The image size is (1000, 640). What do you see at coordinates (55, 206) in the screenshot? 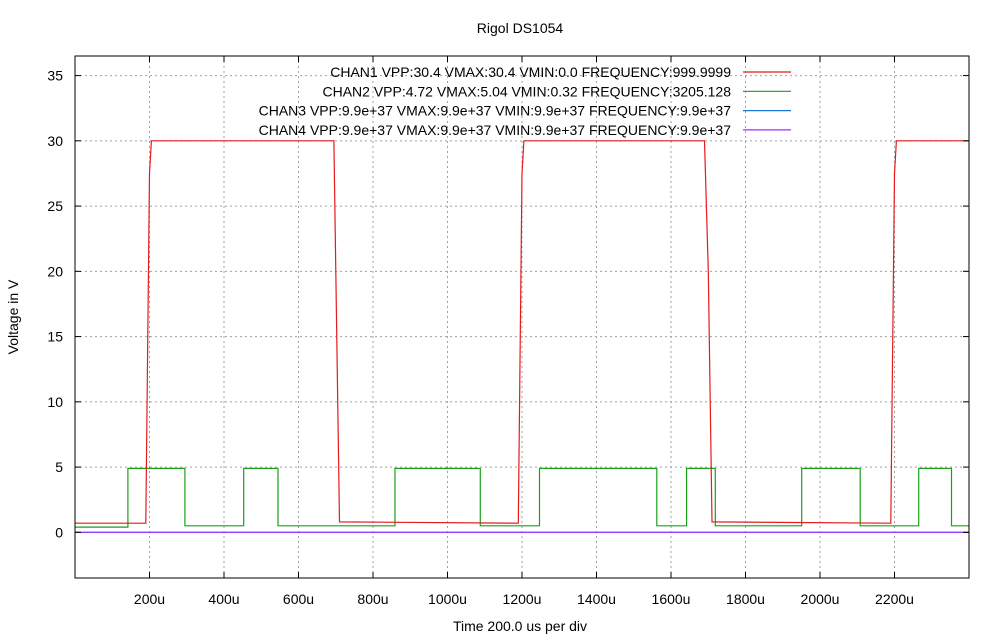
I see `y-tick-label: 25` at bounding box center [55, 206].